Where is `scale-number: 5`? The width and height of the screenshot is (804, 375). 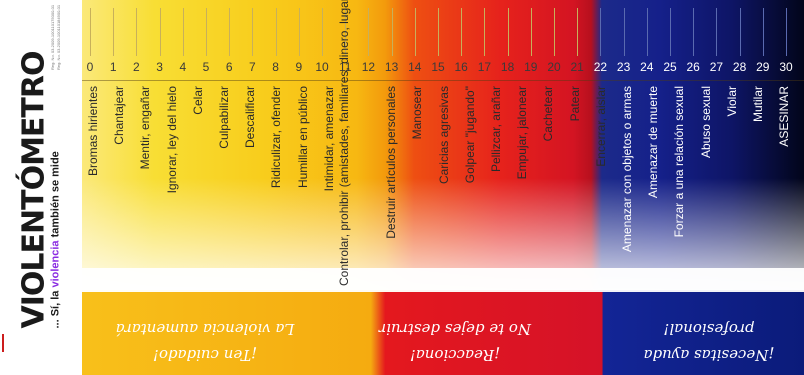
scale-number: 5 is located at coordinates (206, 67).